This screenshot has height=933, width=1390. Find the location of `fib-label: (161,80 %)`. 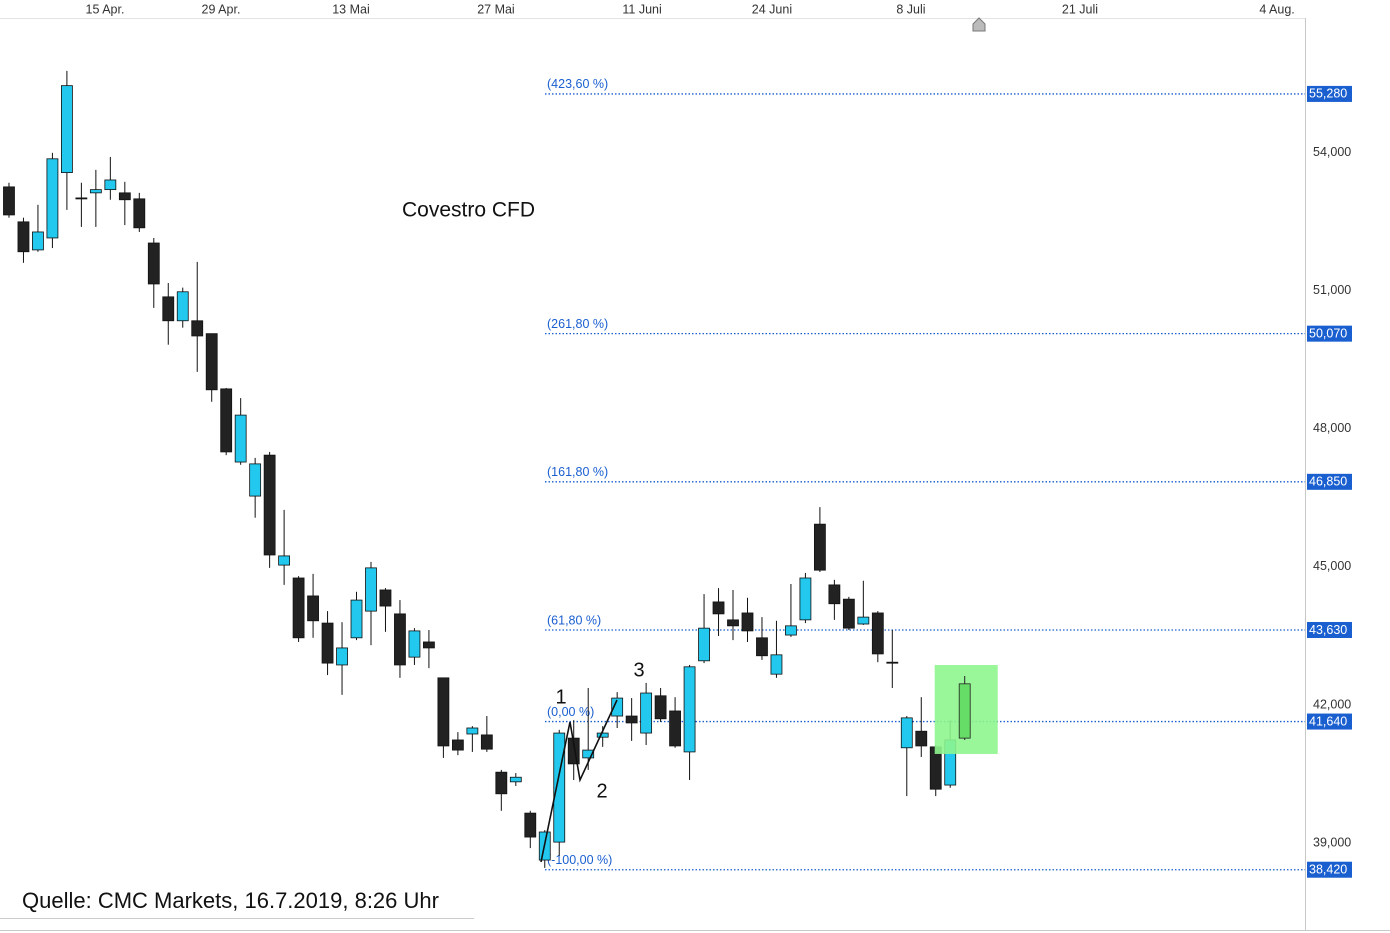

fib-label: (161,80 %) is located at coordinates (577, 472).